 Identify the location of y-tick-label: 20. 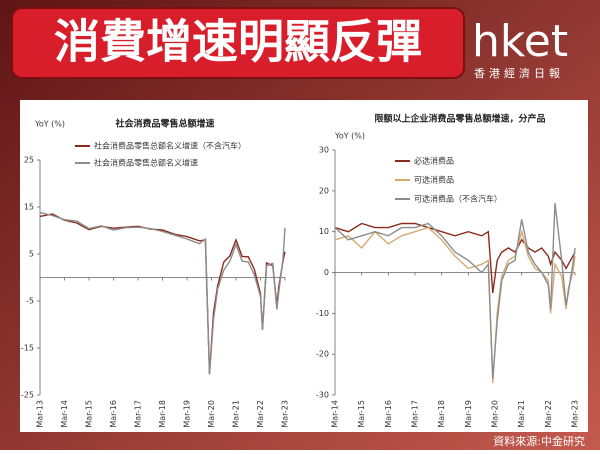
(324, 190).